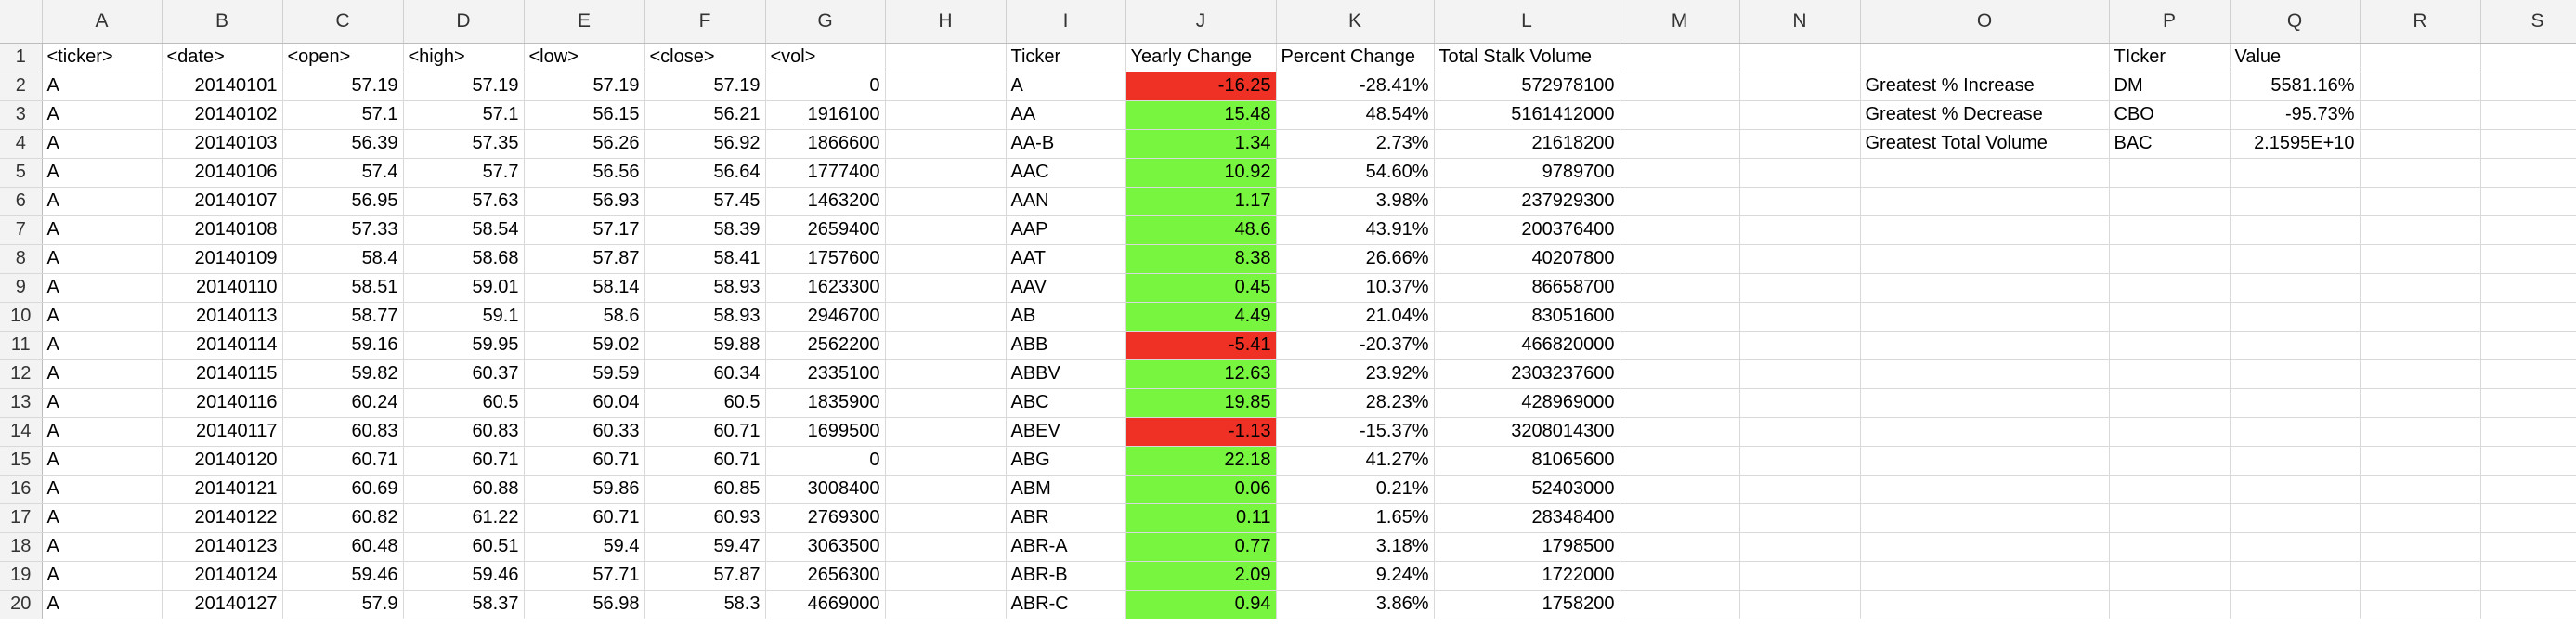  Describe the element at coordinates (1355, 547) in the screenshot. I see `summary-data-cell: 3.18%` at that location.